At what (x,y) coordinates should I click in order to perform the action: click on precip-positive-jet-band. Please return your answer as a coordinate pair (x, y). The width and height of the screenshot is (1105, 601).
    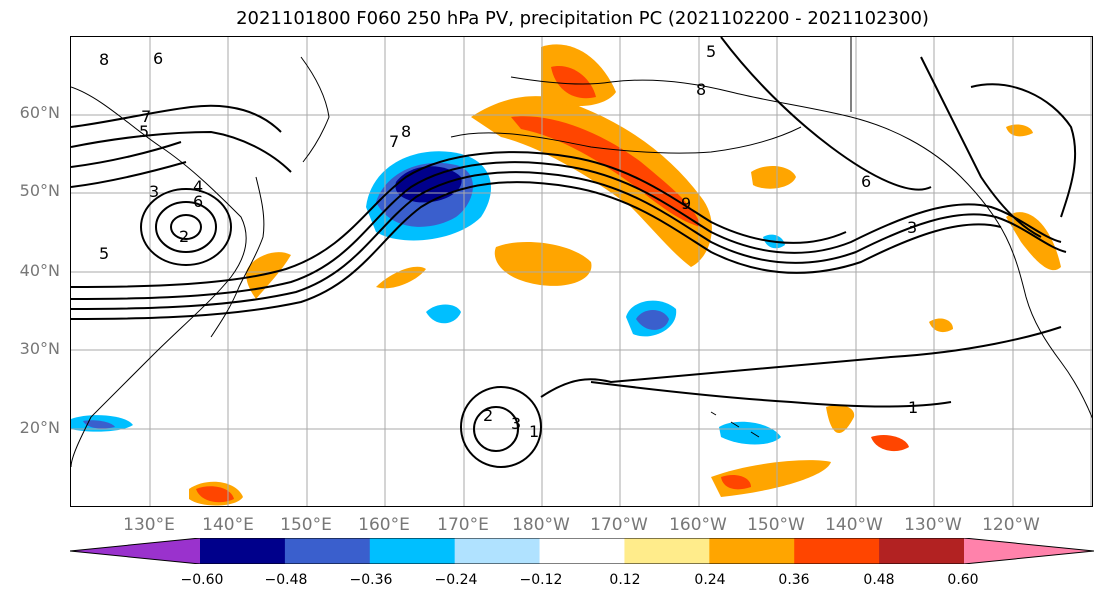
    Looking at the image, I should click on (591, 181).